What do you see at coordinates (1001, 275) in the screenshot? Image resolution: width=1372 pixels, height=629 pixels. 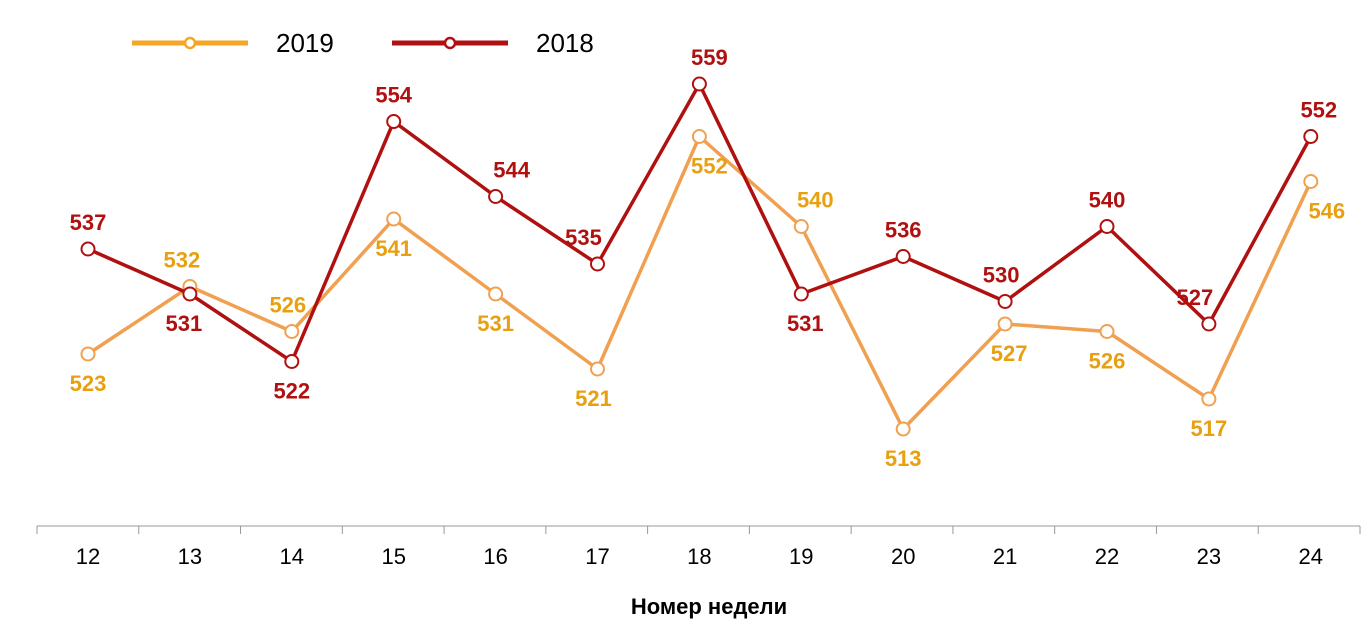 I see `data-label-2018: 530` at bounding box center [1001, 275].